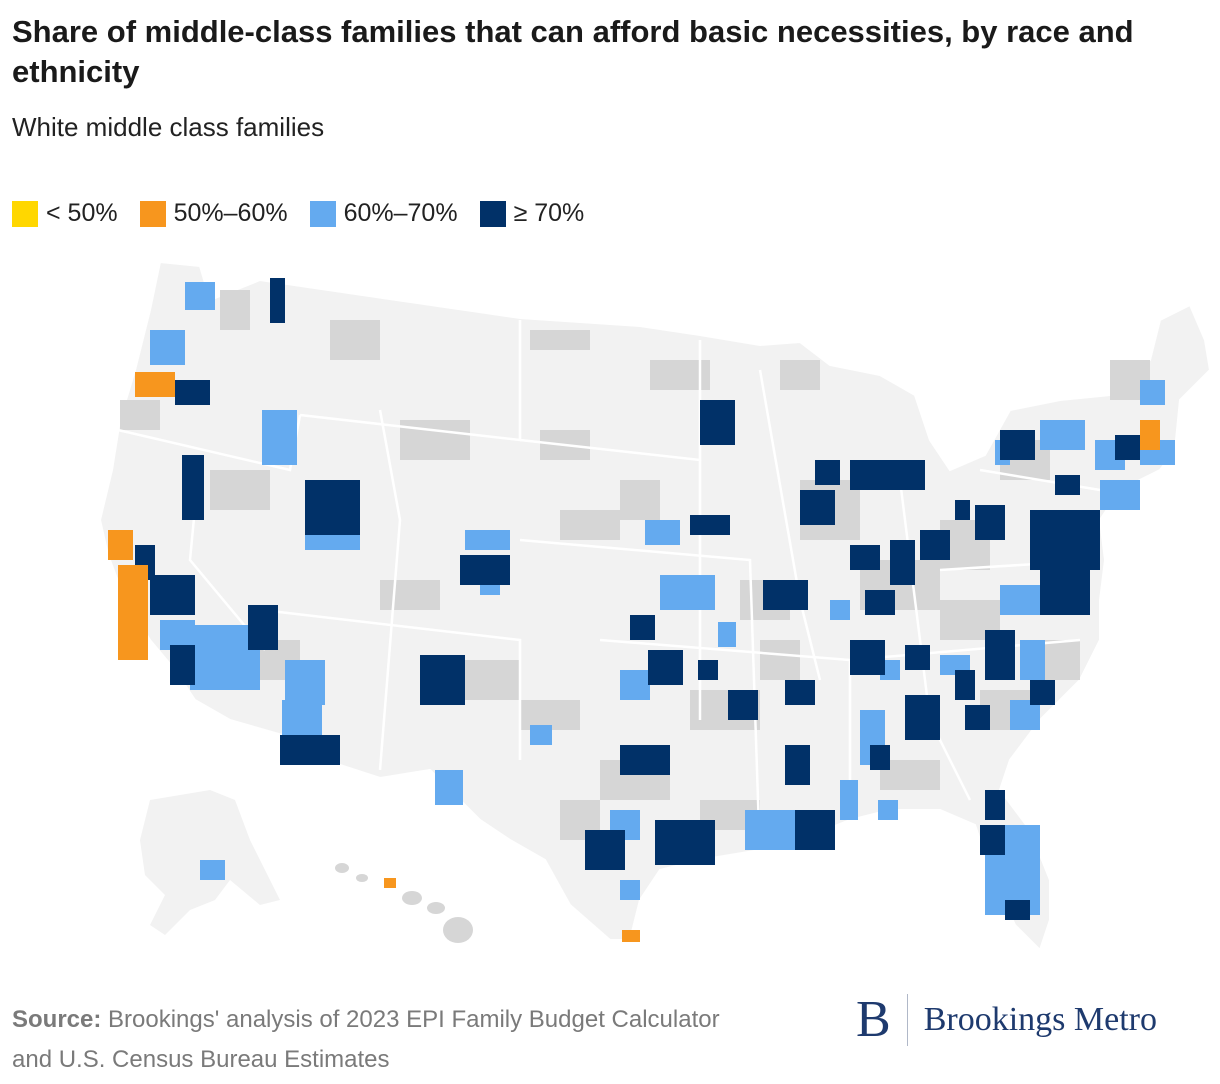 This screenshot has height=1084, width=1220. I want to click on legend-label: < 50%, so click(82, 213).